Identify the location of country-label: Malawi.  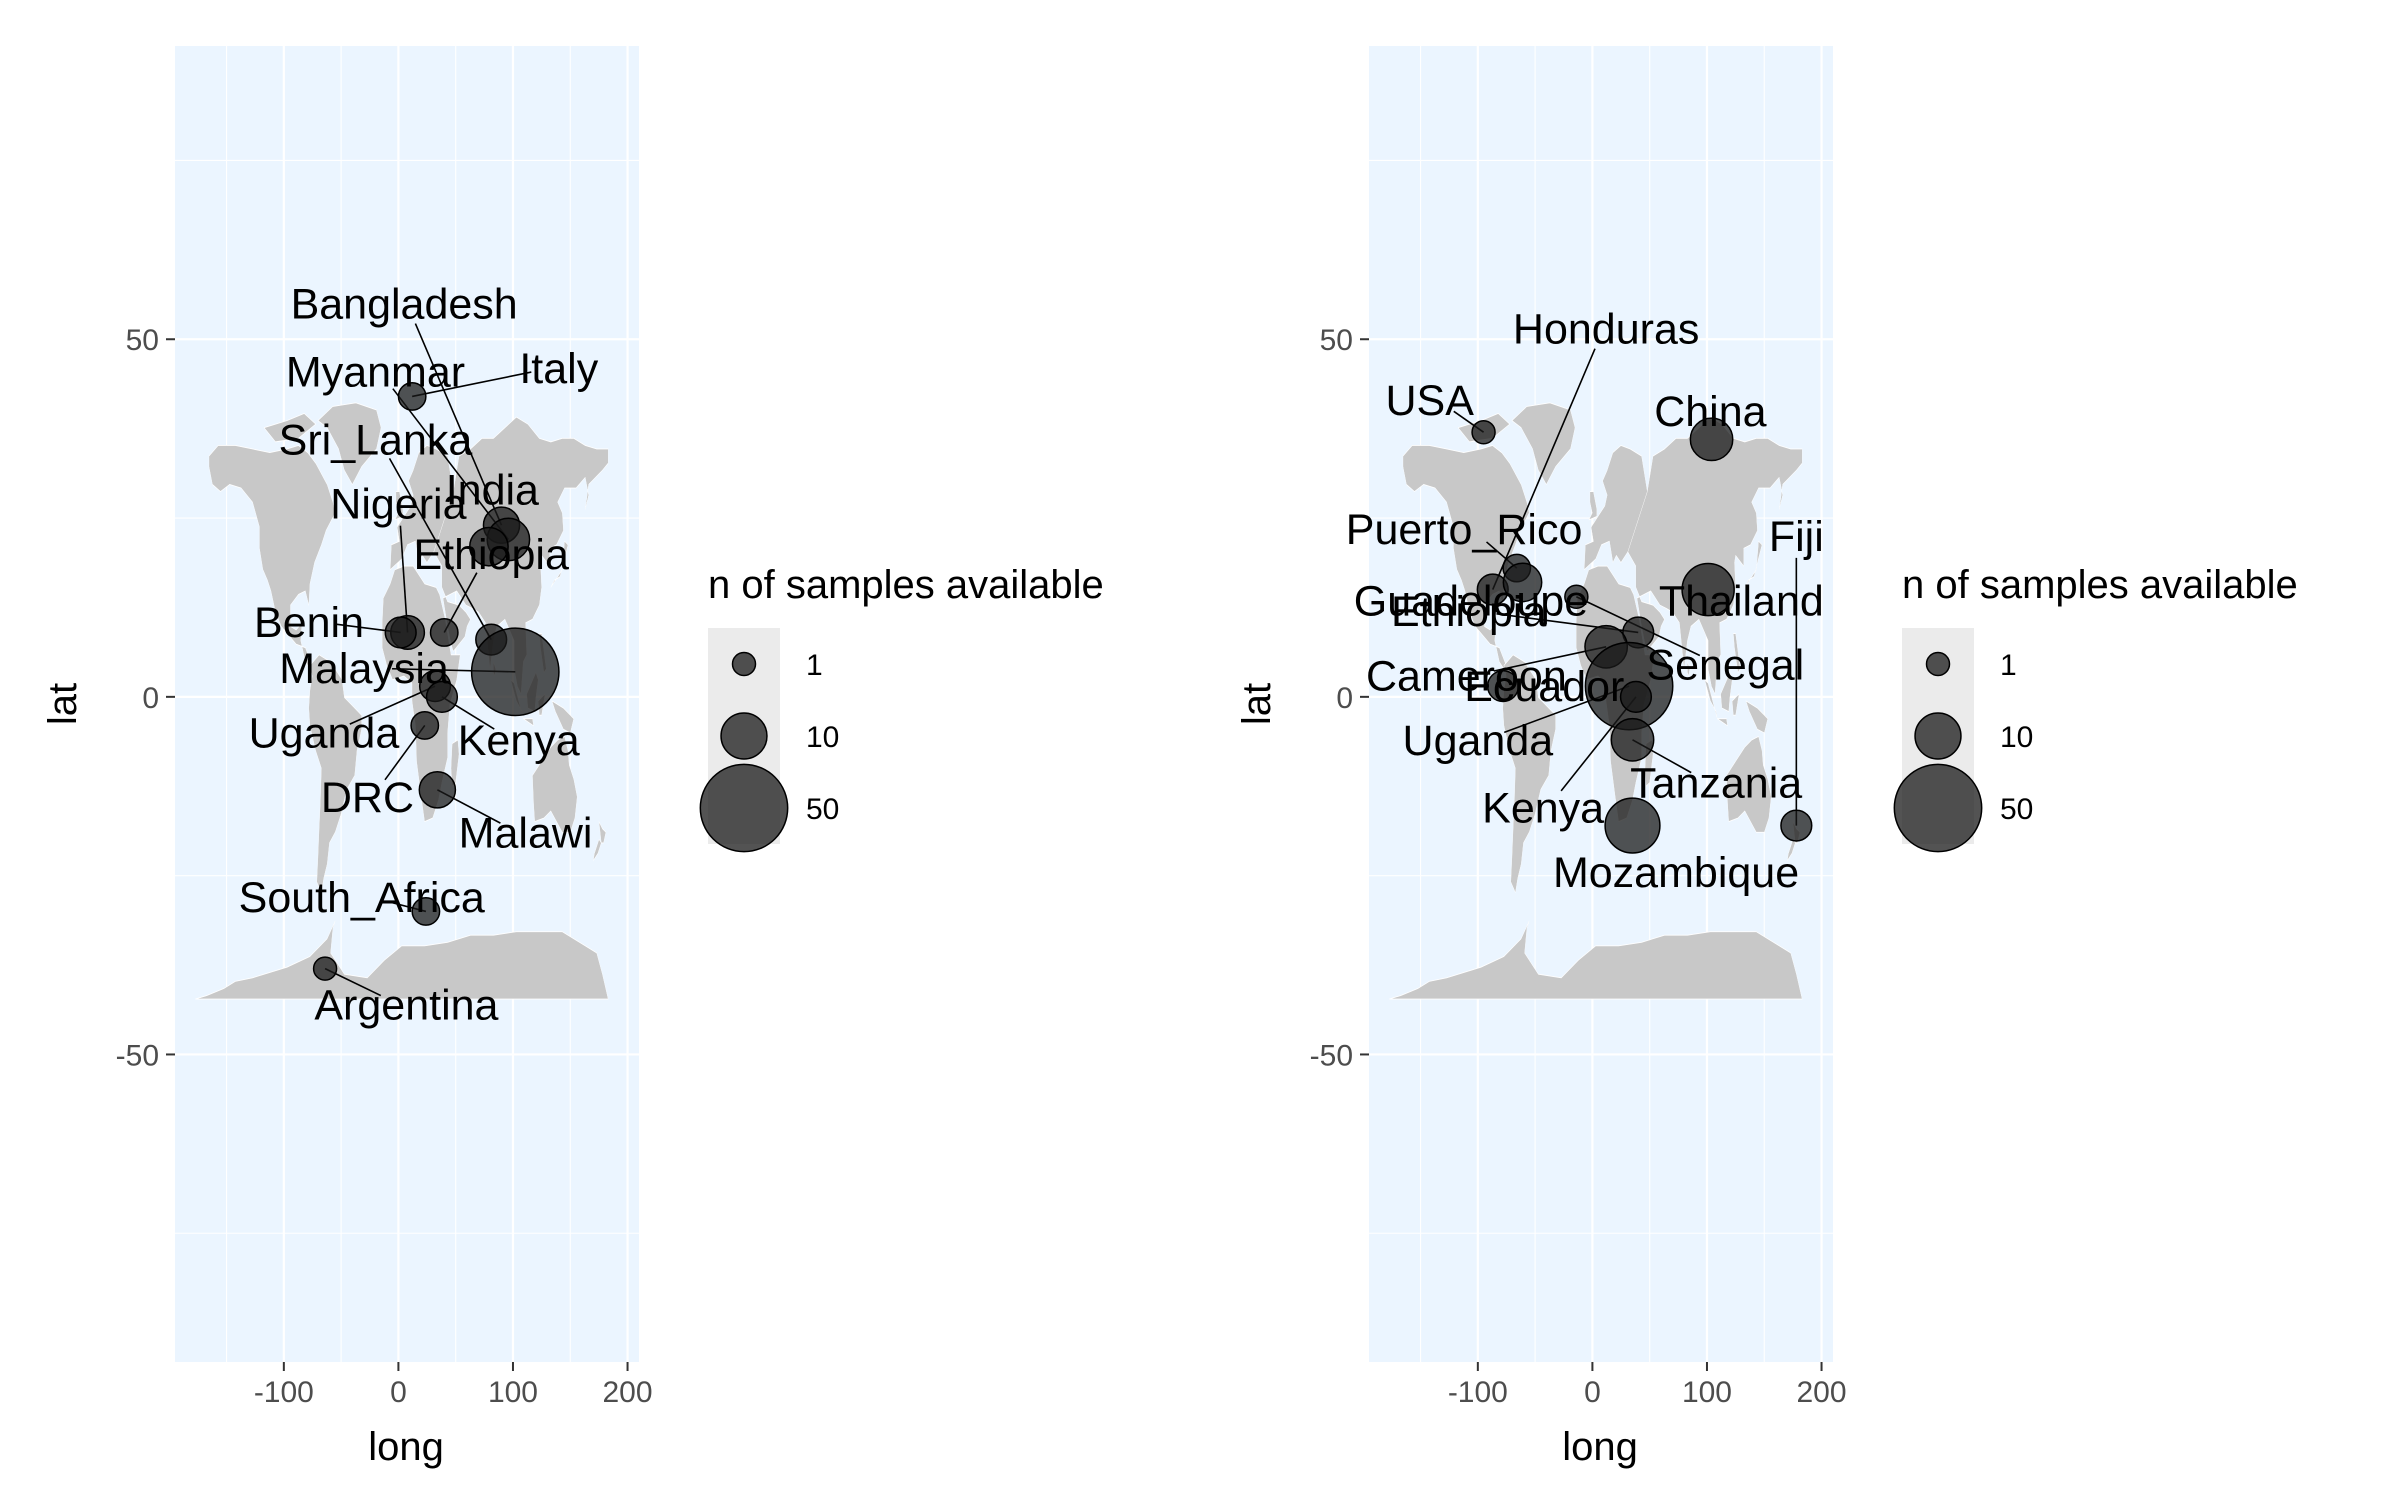
(526, 834).